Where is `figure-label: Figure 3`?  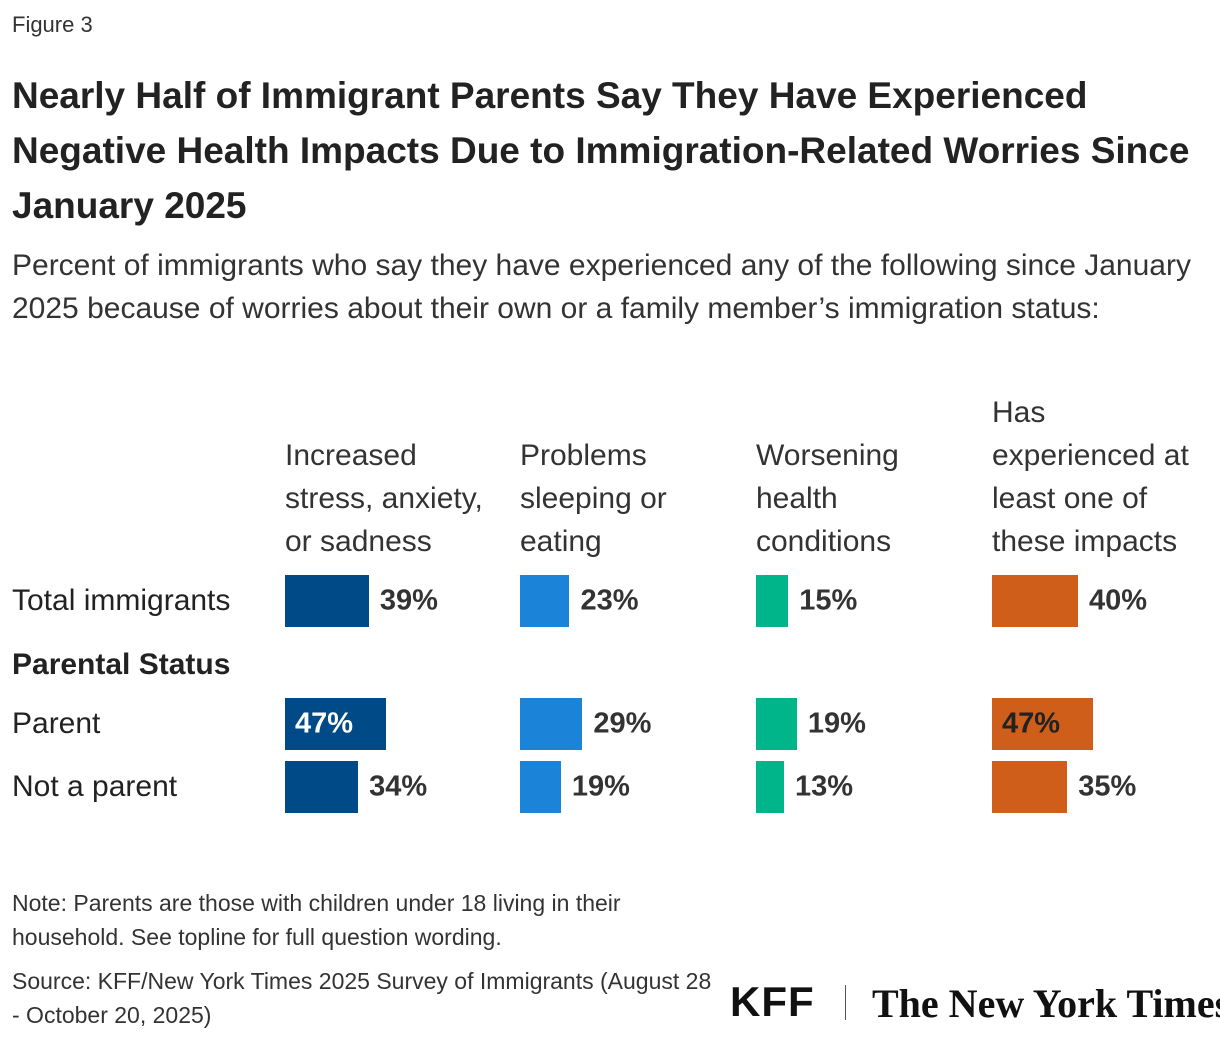
figure-label: Figure 3 is located at coordinates (52, 24).